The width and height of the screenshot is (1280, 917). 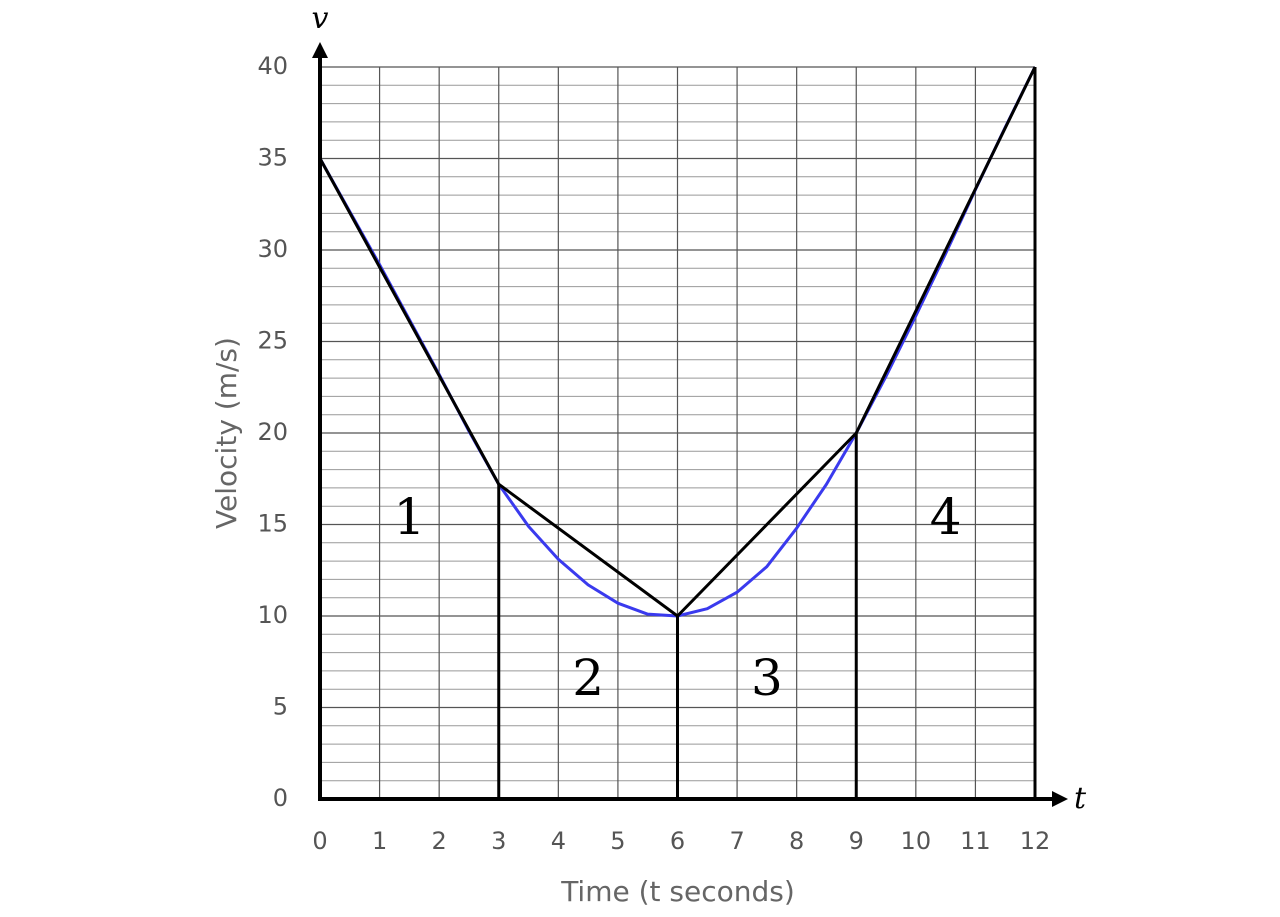 What do you see at coordinates (796, 841) in the screenshot?
I see `x-tick-label: 8` at bounding box center [796, 841].